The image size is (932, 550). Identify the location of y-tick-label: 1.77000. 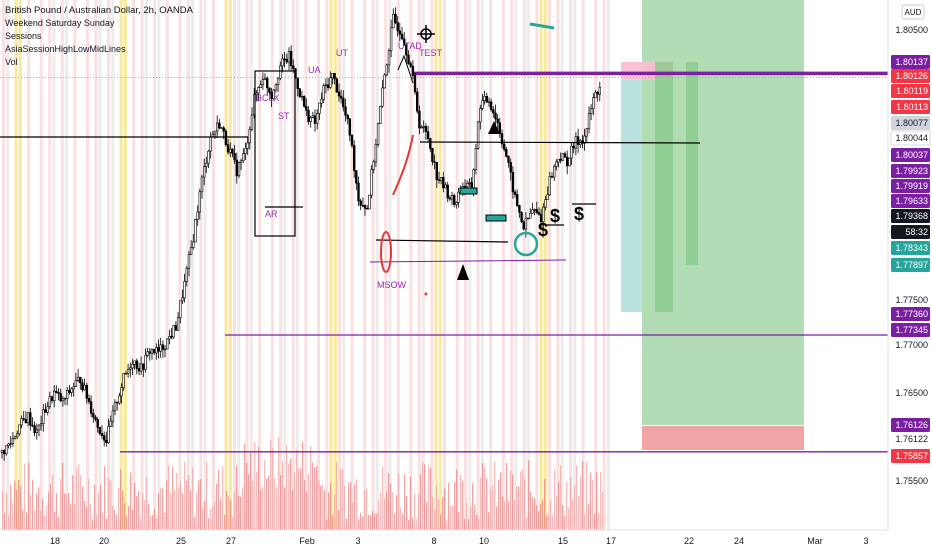
(911, 345).